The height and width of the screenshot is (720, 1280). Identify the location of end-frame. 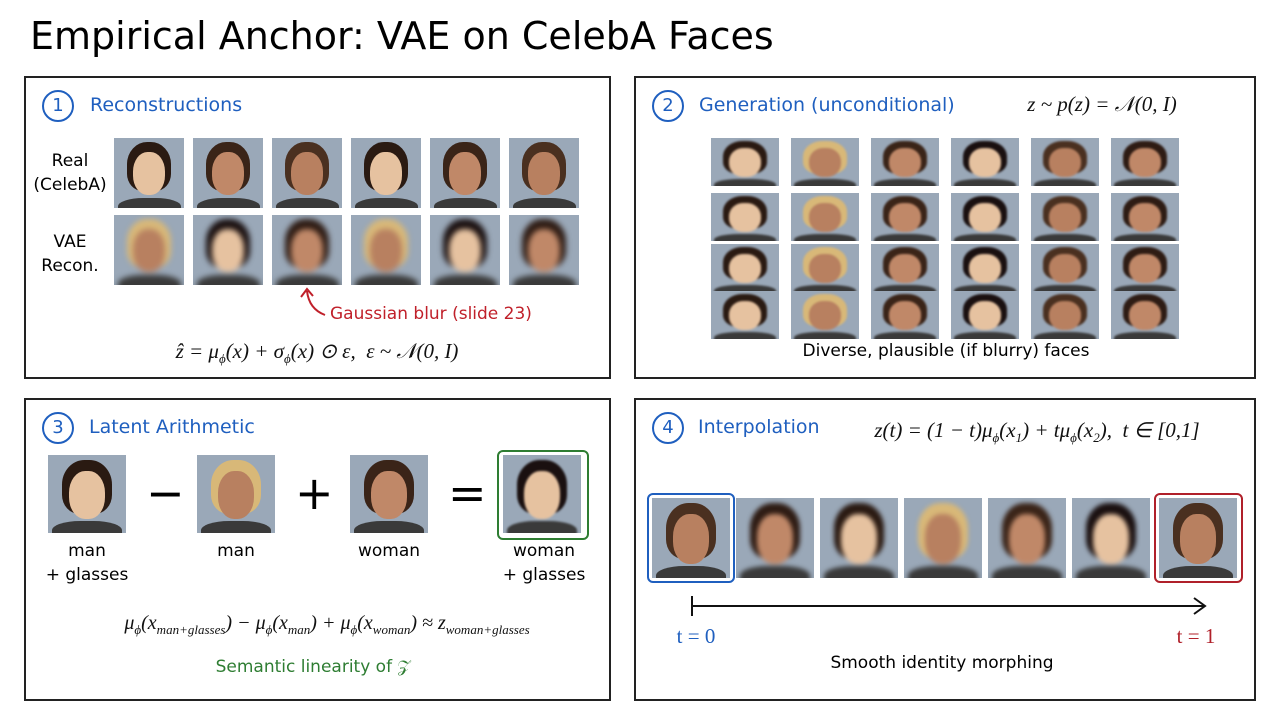
(1198, 538).